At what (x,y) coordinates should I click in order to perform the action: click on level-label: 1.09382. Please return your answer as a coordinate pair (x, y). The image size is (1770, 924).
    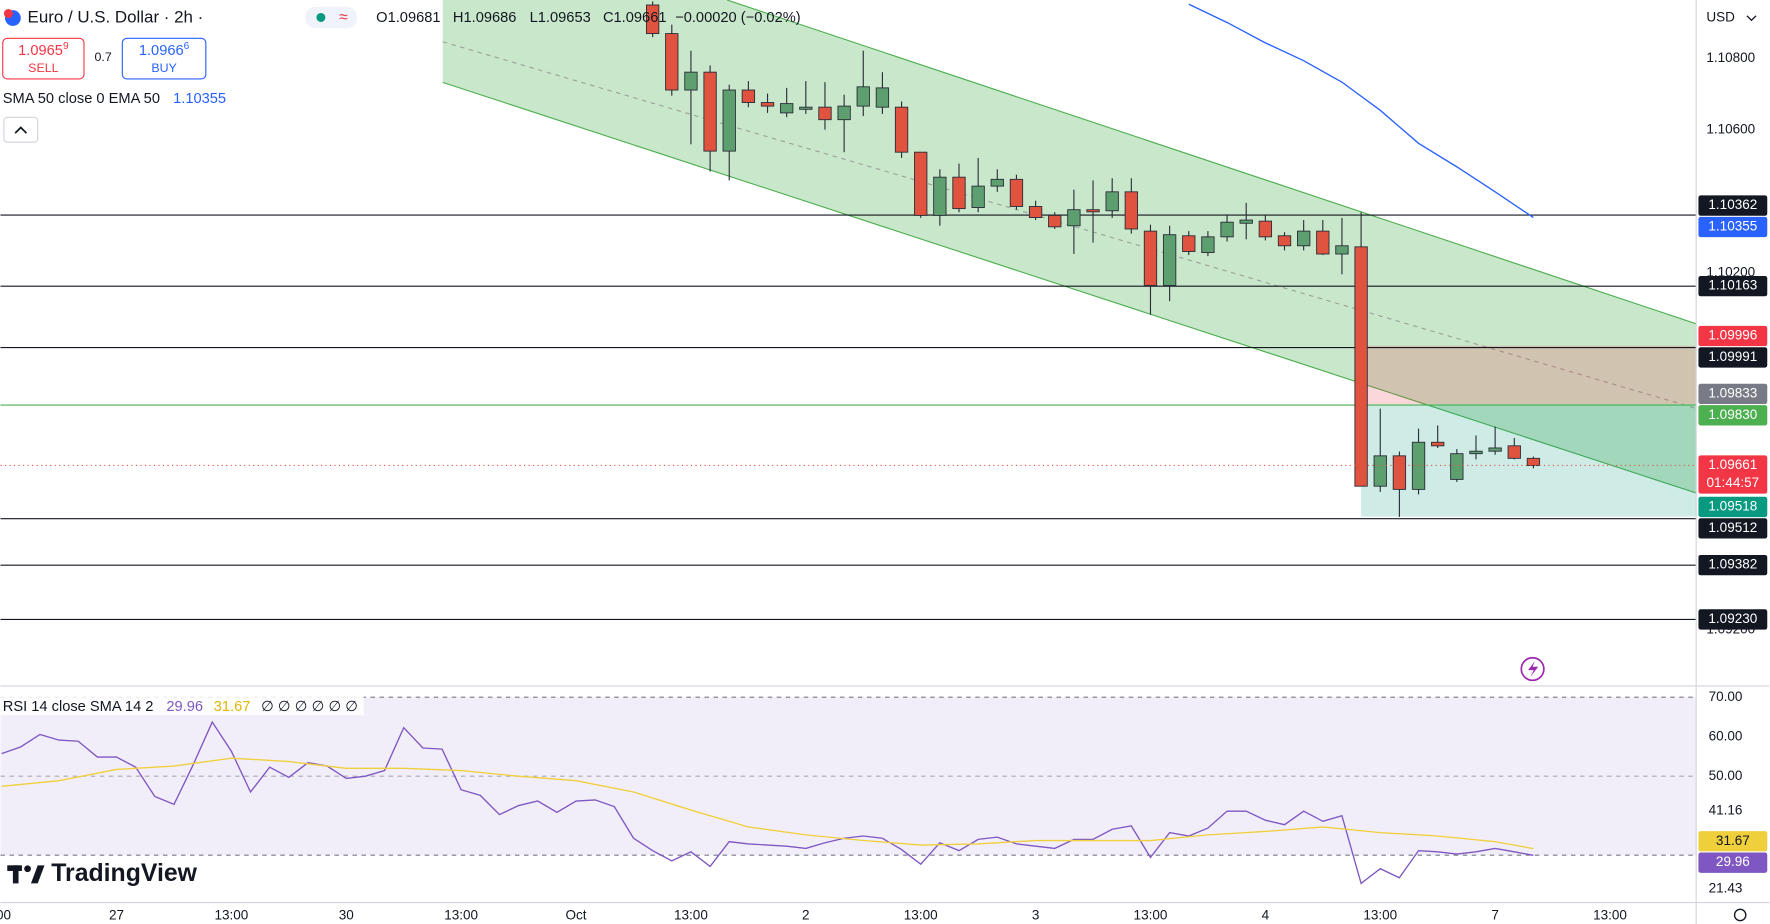
    Looking at the image, I should click on (1732, 564).